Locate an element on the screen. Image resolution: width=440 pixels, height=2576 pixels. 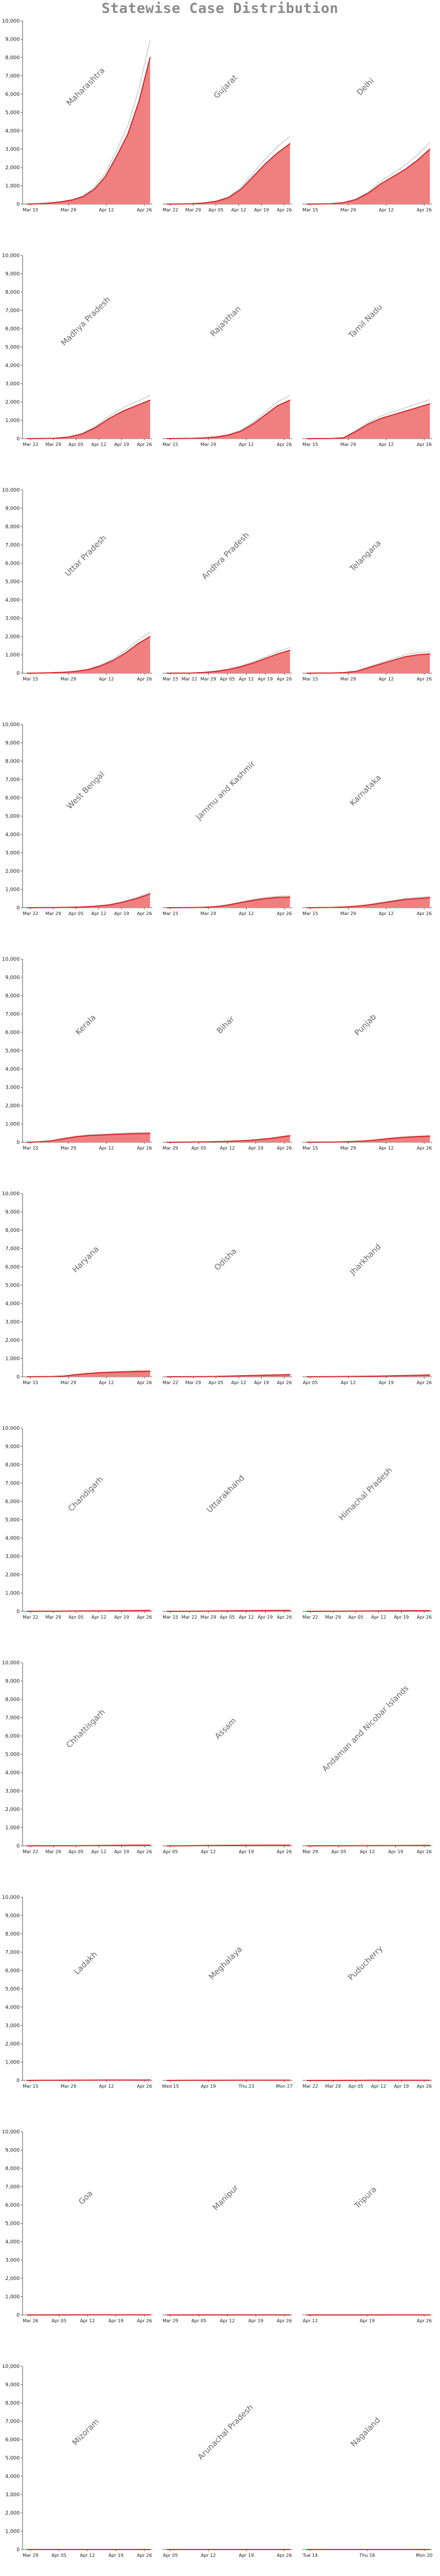
series-line is located at coordinates (368, 1375).